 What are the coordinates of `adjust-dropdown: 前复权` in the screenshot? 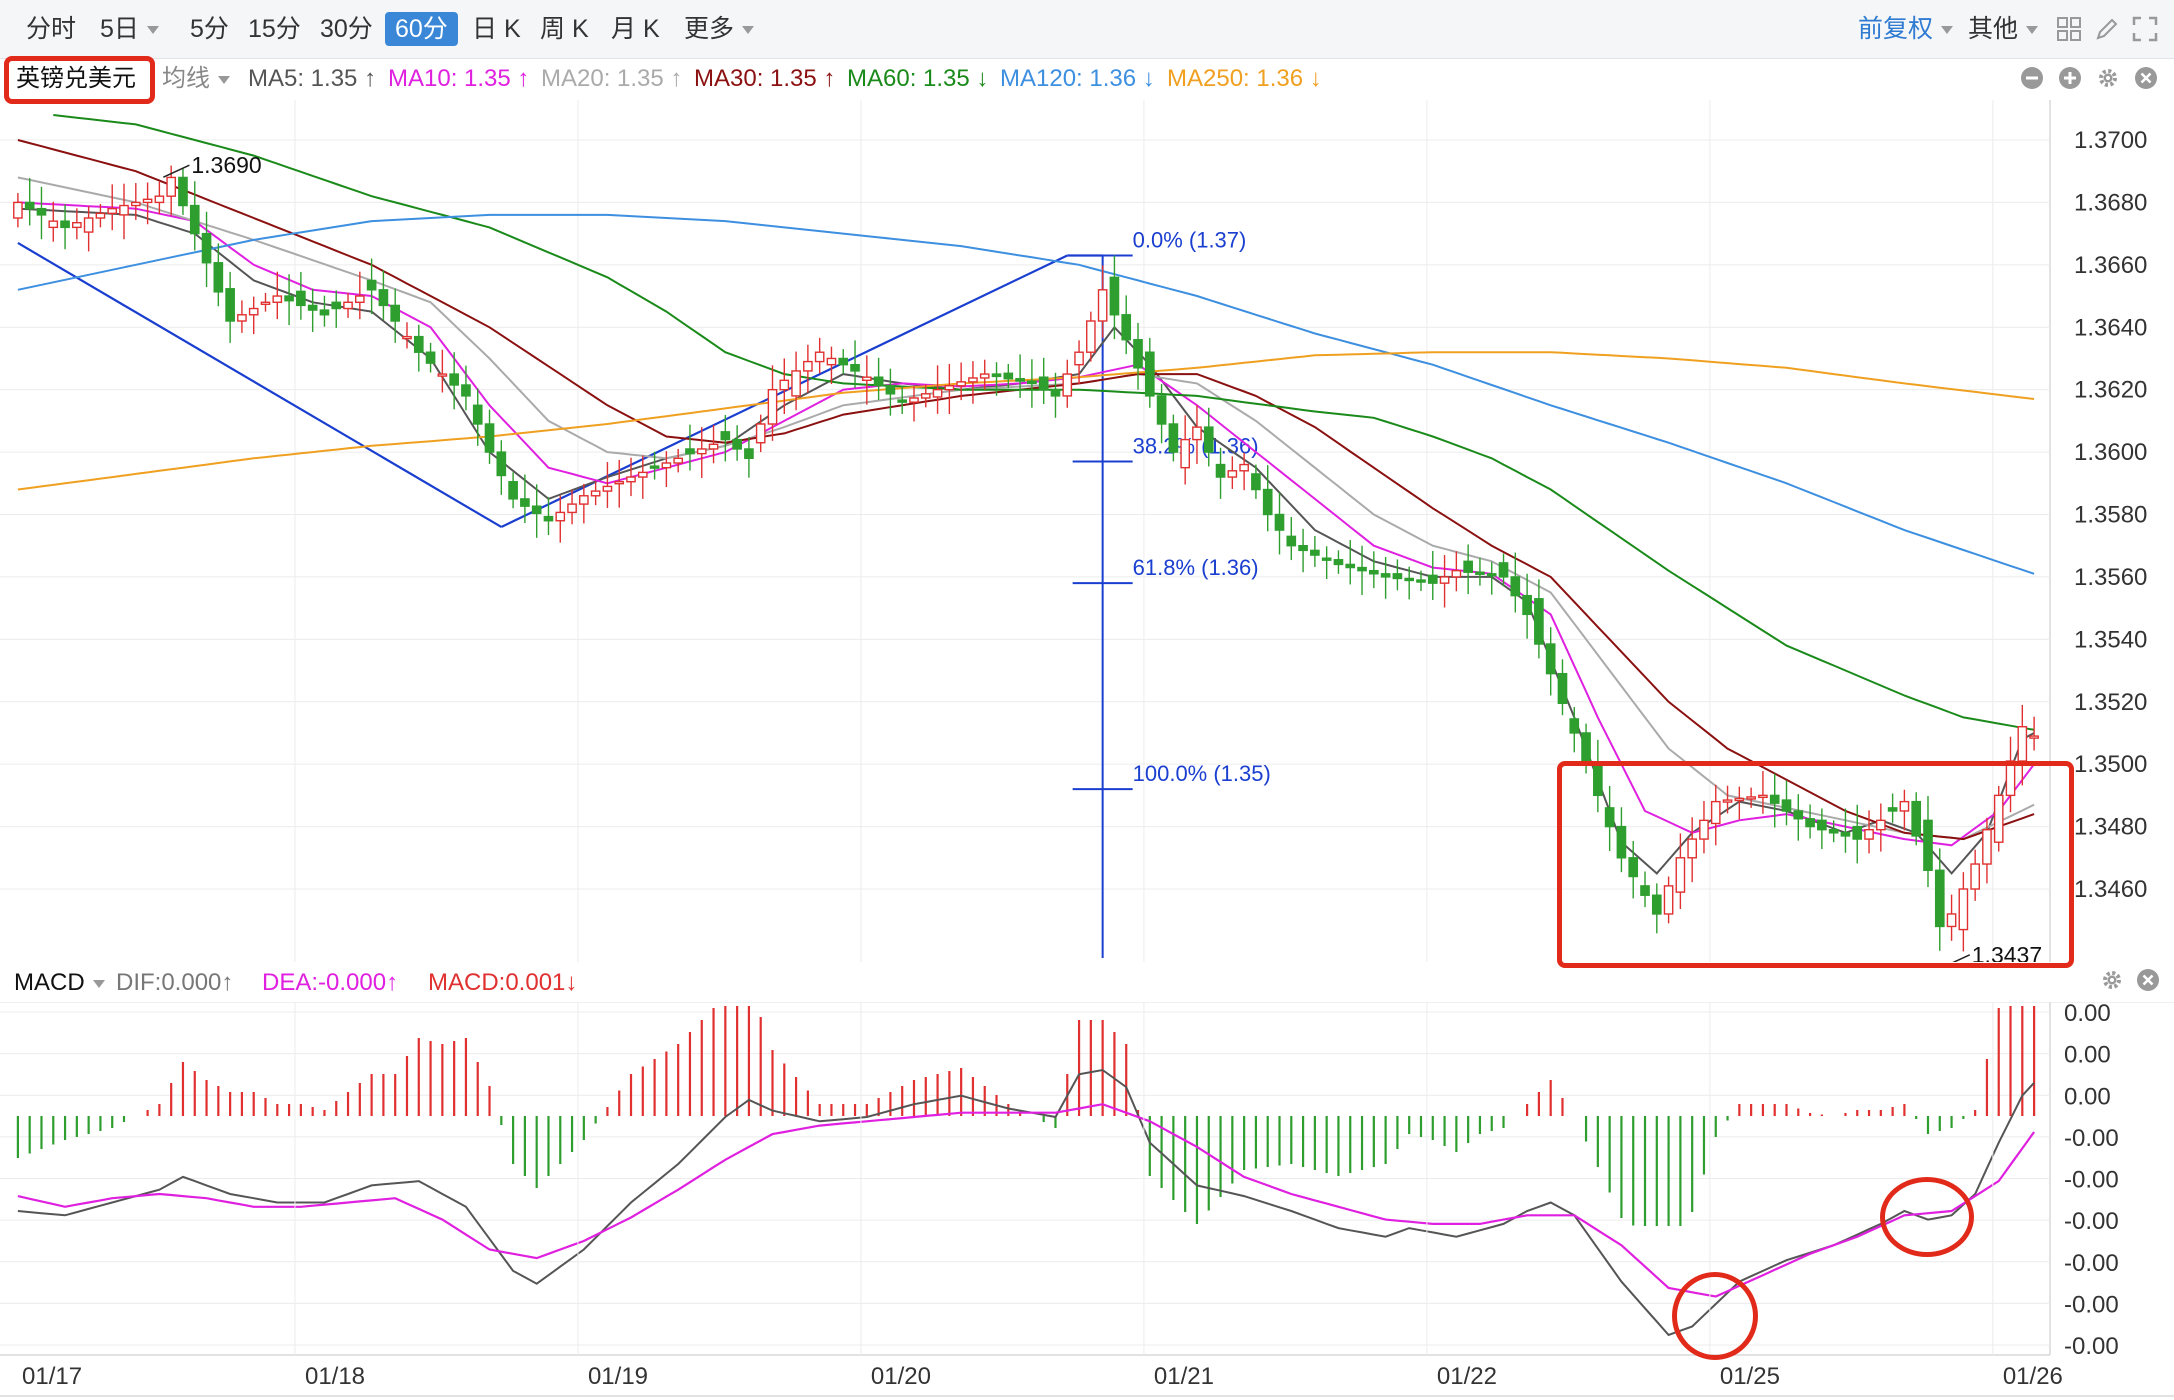 It's located at (1906, 29).